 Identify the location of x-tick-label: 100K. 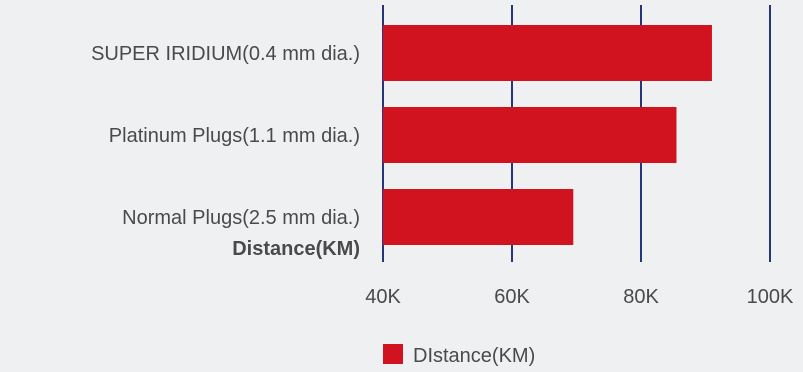
(770, 297).